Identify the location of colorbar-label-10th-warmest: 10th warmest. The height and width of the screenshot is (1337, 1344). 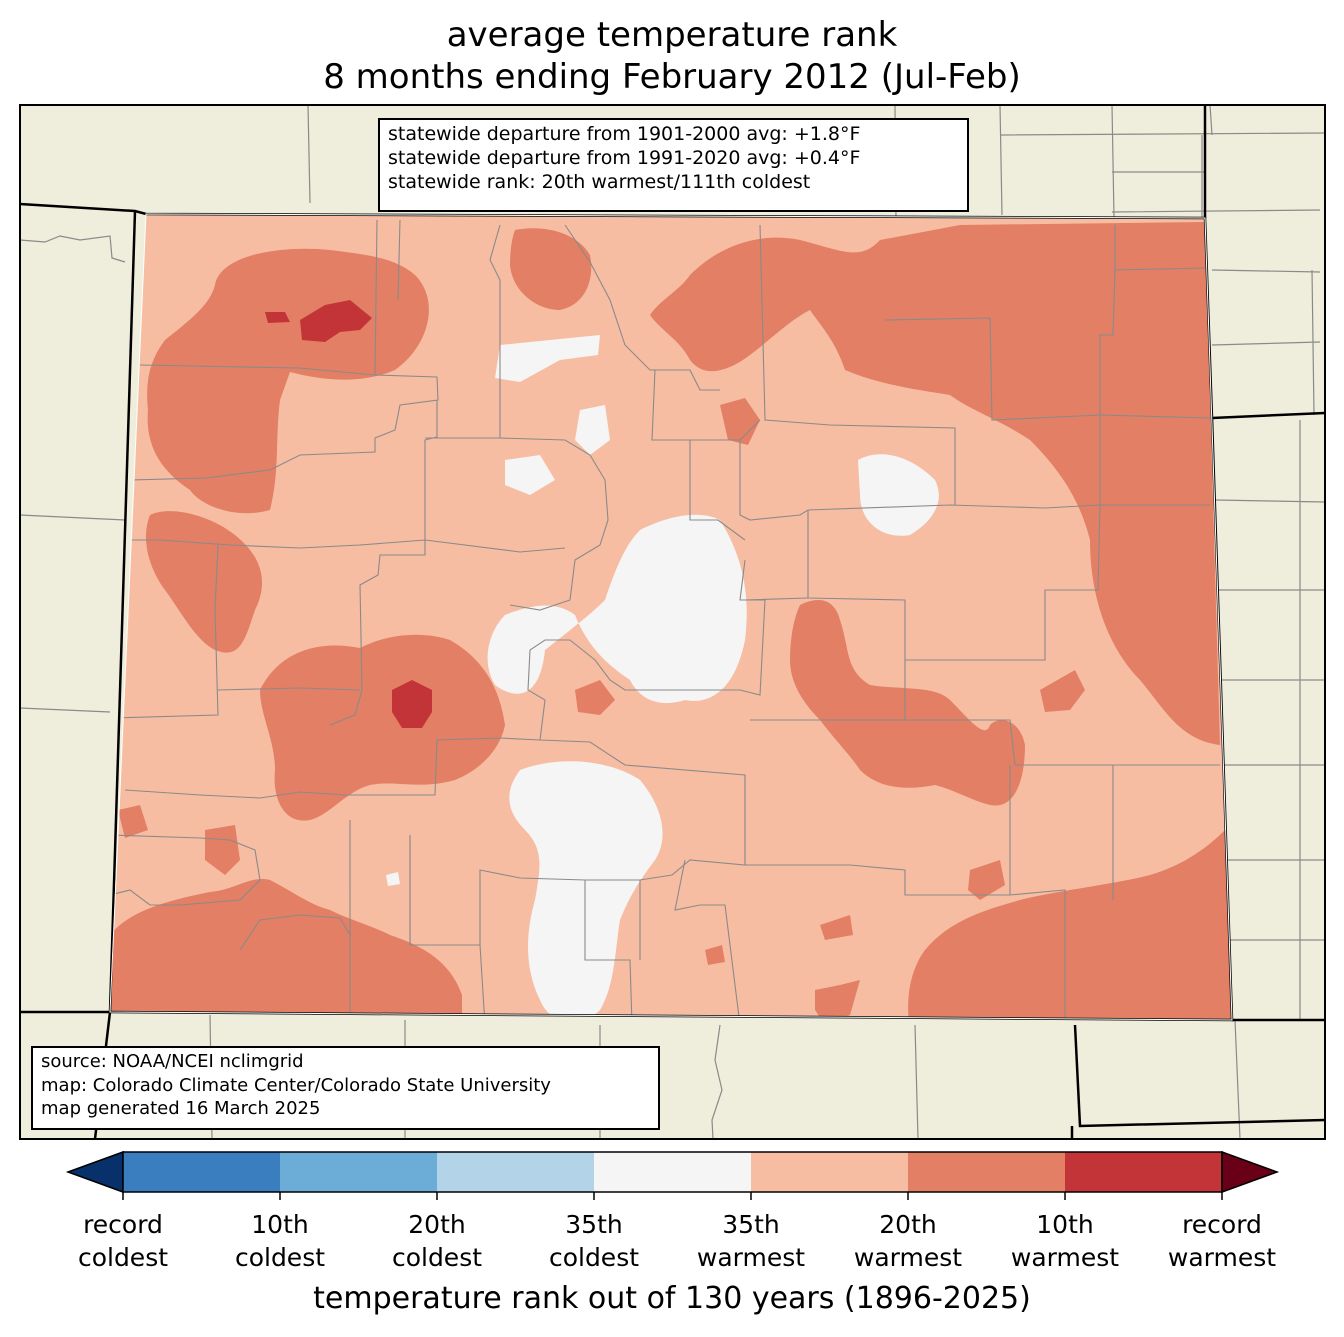
(1065, 1241).